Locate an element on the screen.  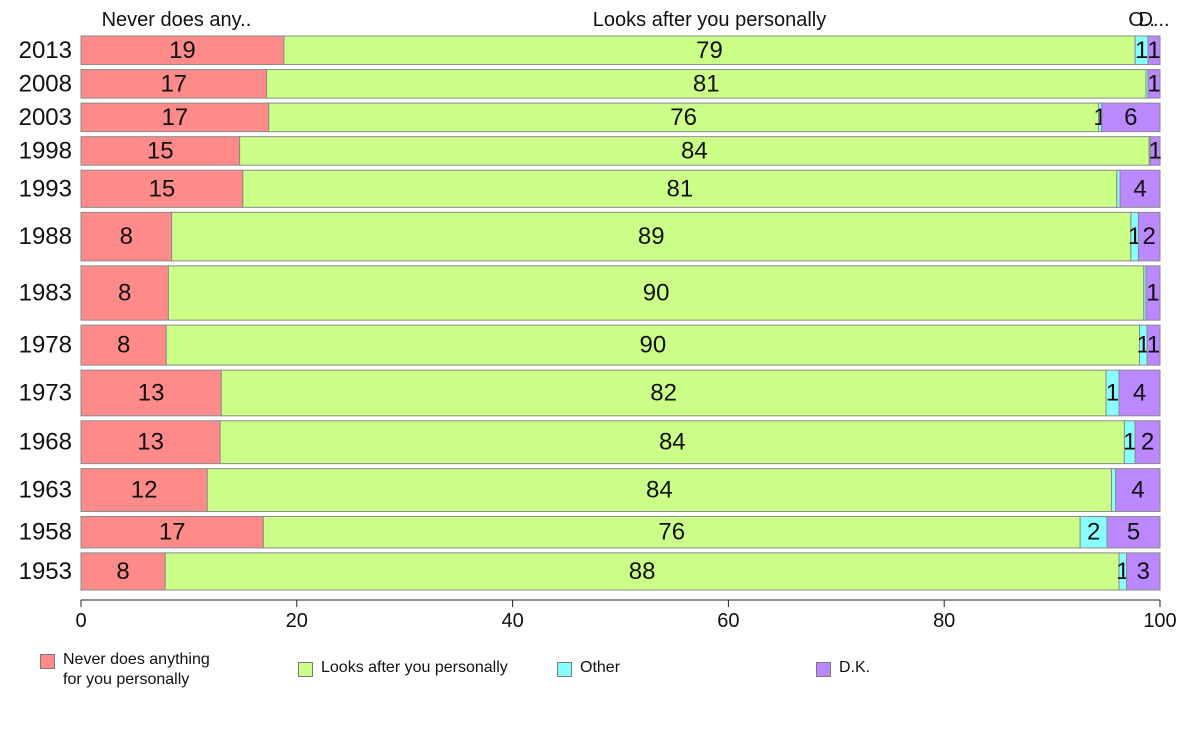
data-label: 82 is located at coordinates (663, 392).